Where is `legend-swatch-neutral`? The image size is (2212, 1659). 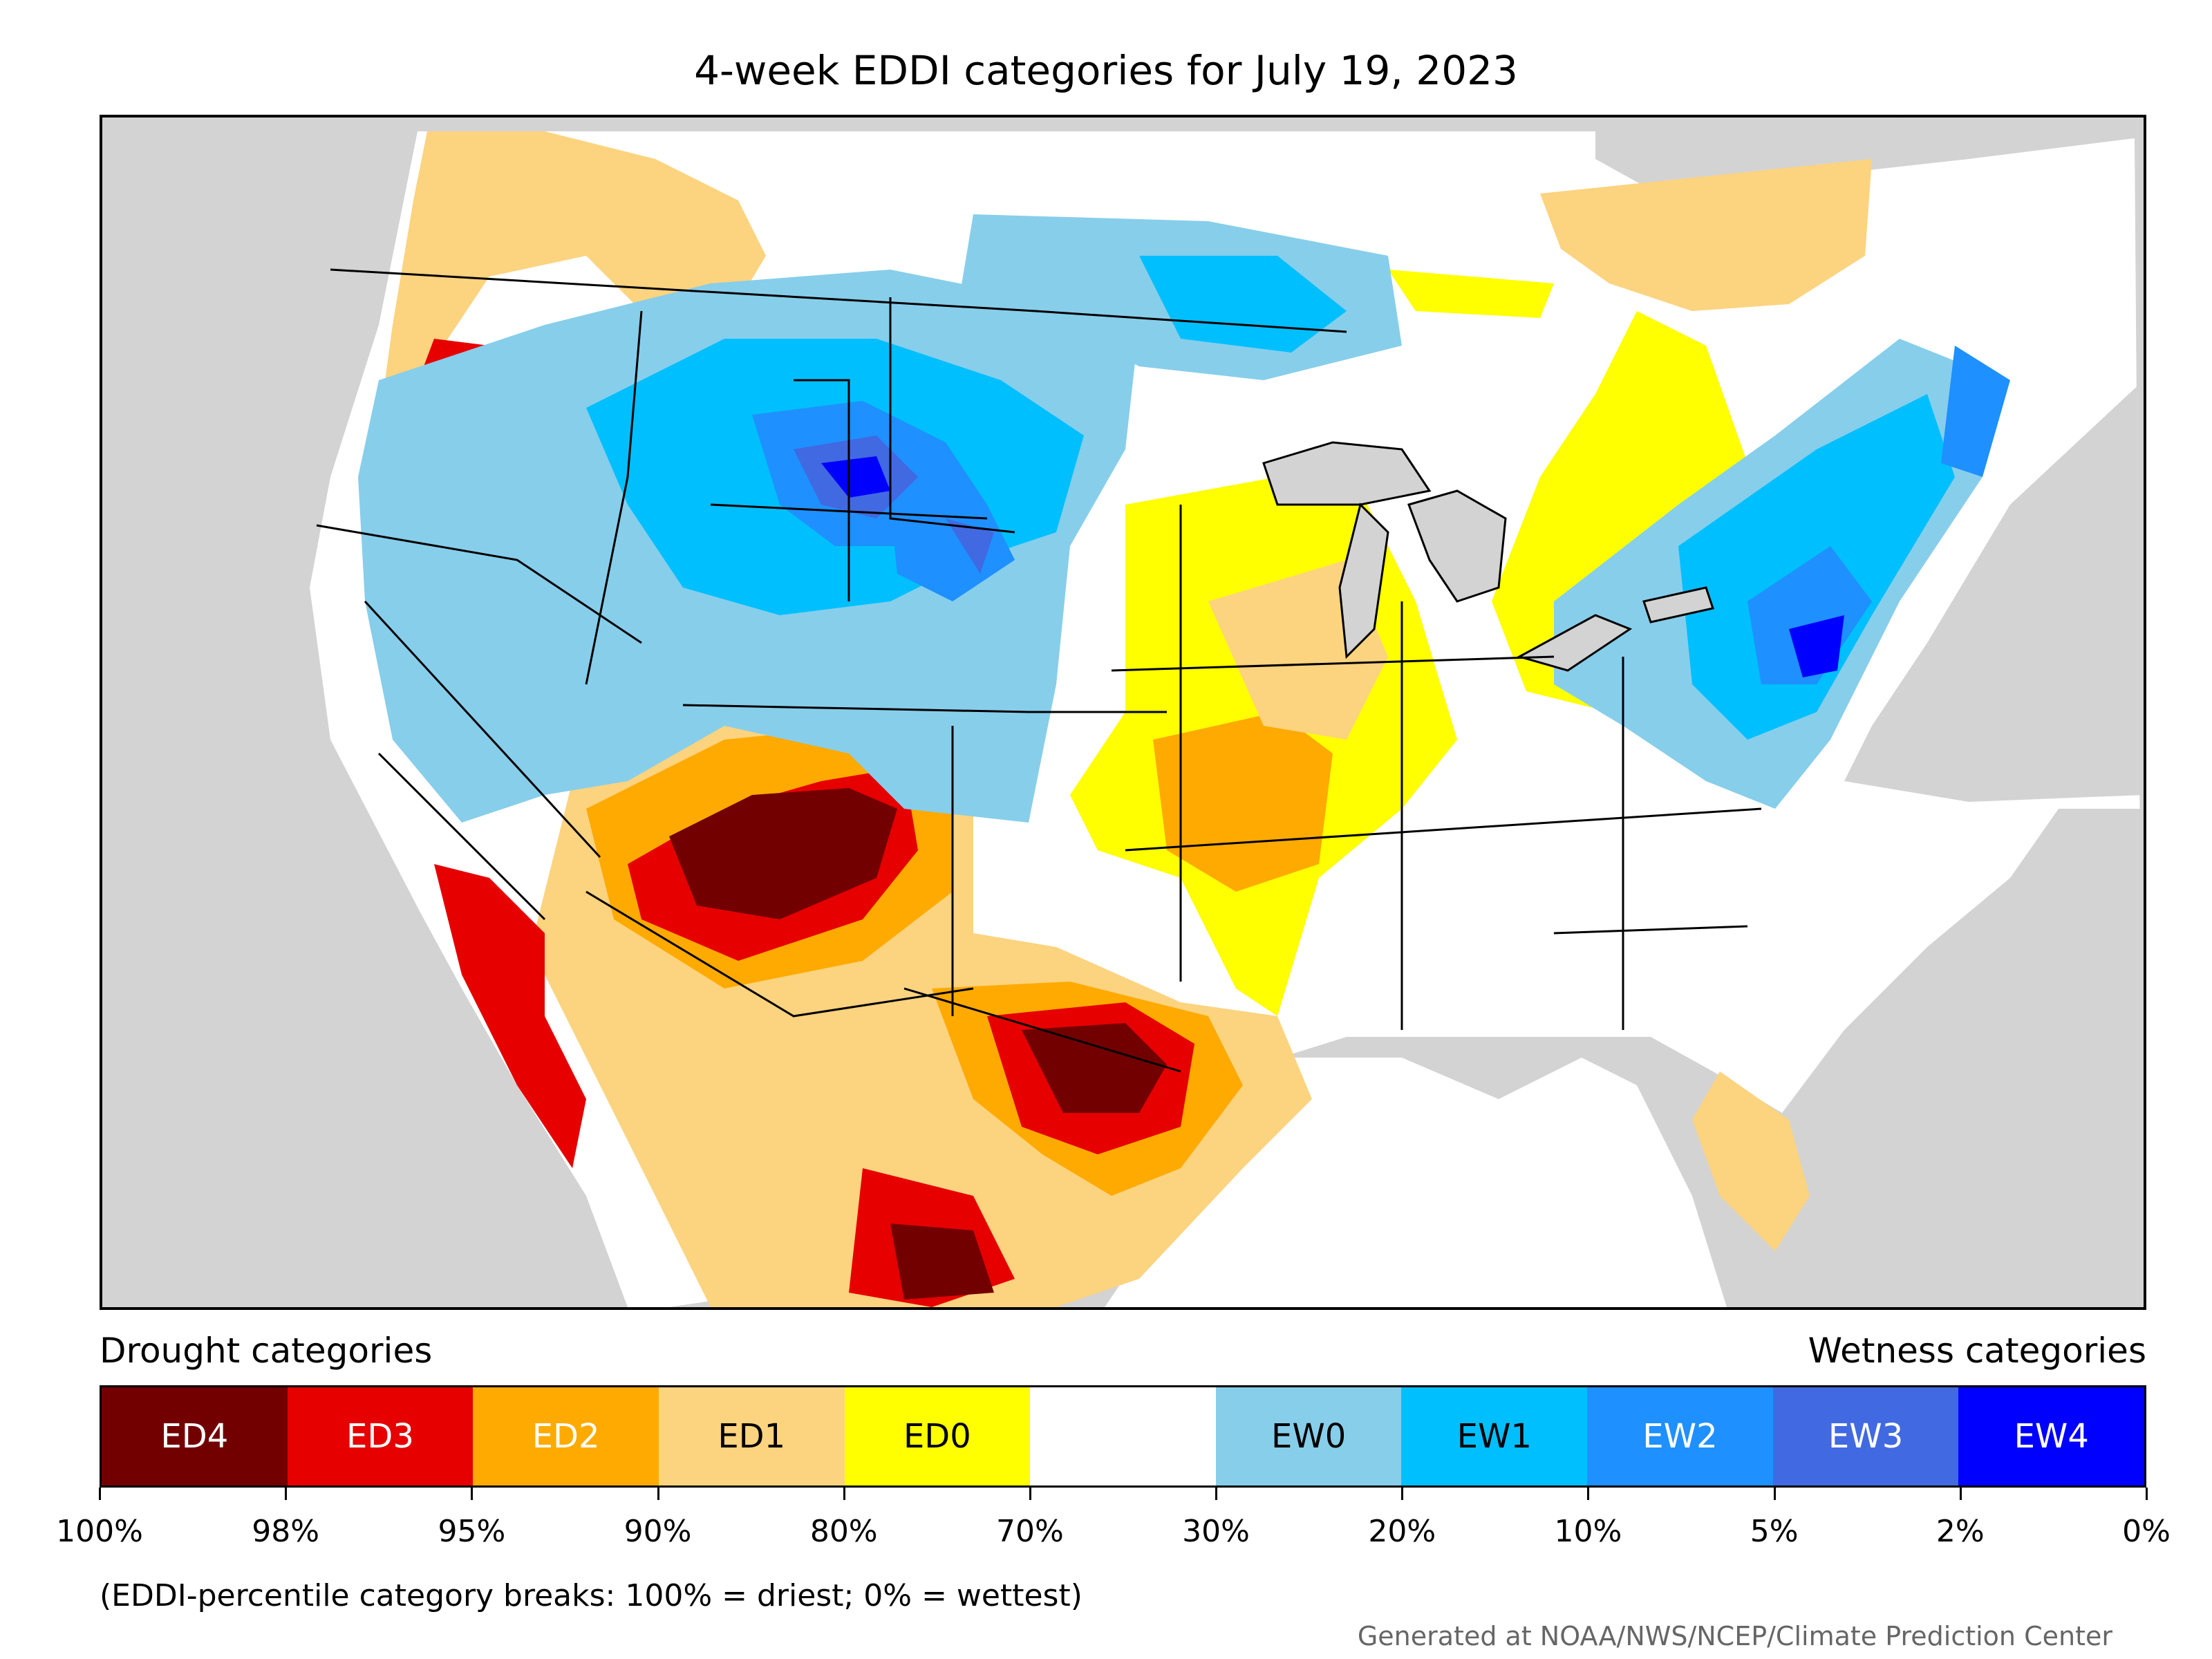
legend-swatch-neutral is located at coordinates (1123, 1436).